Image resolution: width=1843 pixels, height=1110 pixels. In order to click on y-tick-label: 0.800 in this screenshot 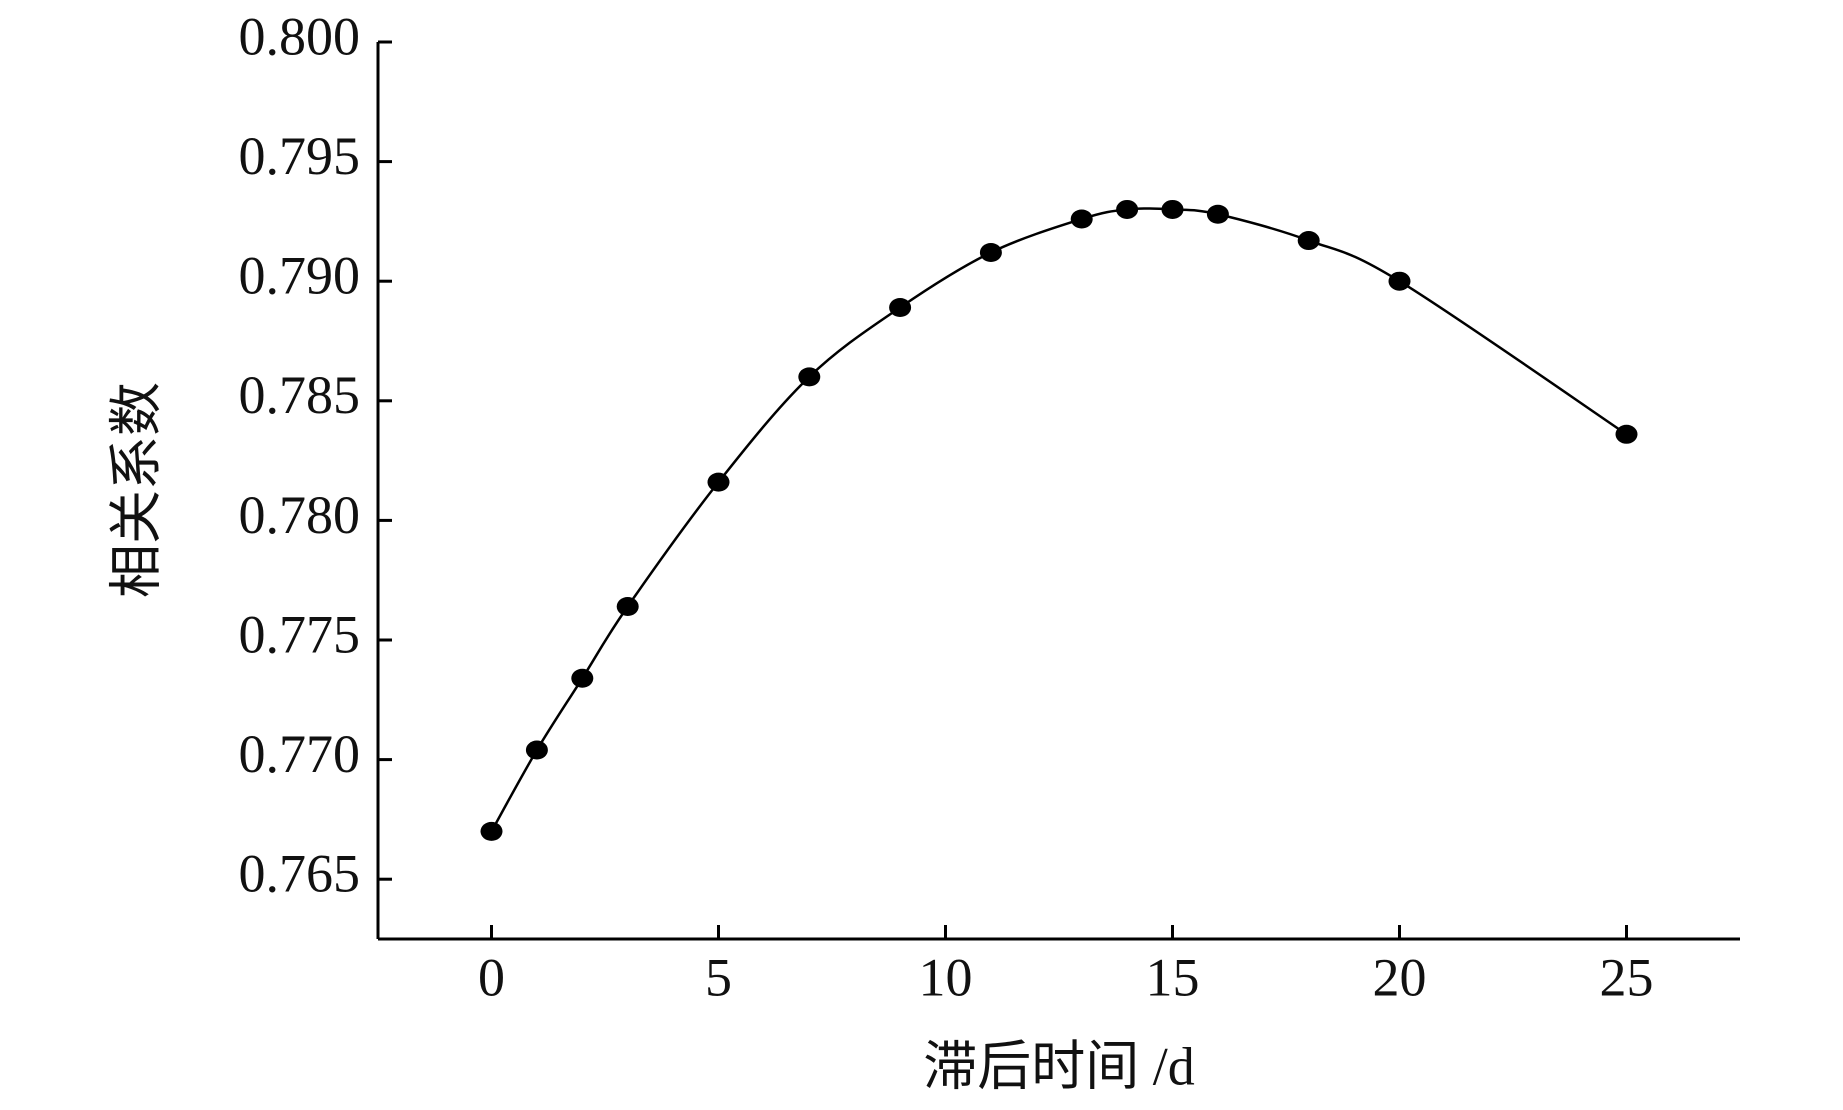, I will do `click(300, 36)`.